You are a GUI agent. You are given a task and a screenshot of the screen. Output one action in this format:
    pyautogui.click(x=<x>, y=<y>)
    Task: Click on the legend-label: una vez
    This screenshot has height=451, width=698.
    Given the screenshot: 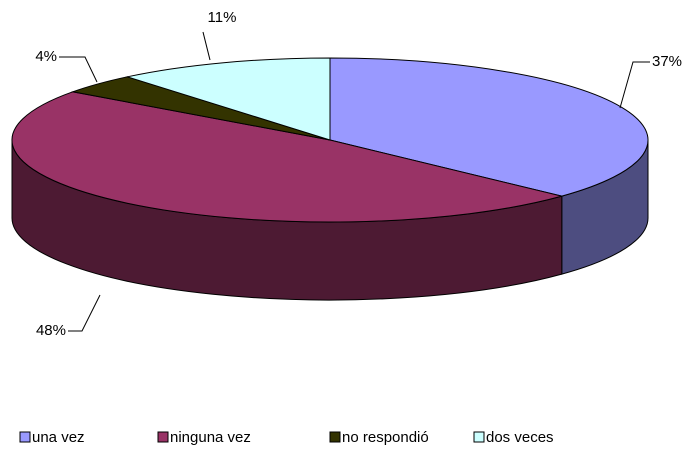 What is the action you would take?
    pyautogui.click(x=58, y=437)
    